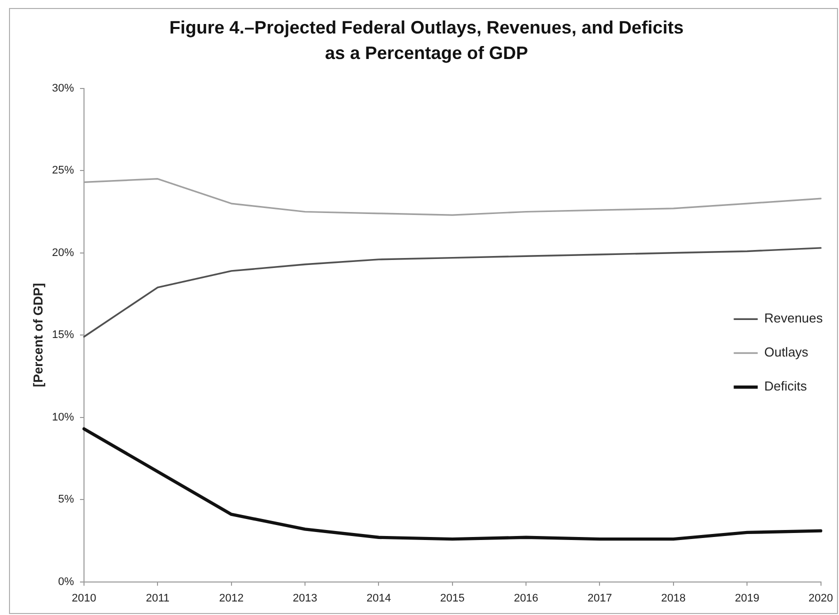  I want to click on y-tick-label: 15%, so click(63, 335).